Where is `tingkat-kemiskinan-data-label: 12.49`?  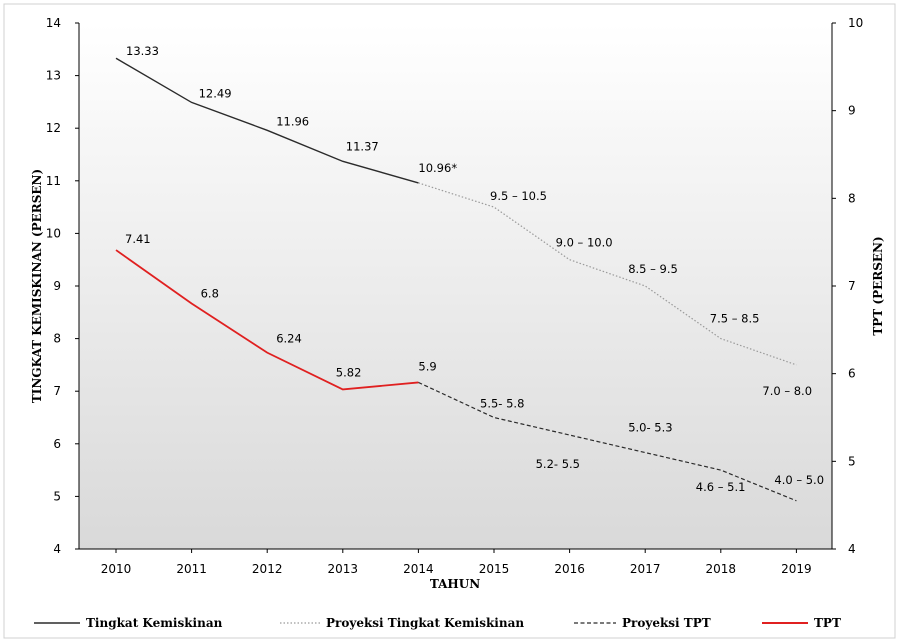 tingkat-kemiskinan-data-label: 12.49 is located at coordinates (215, 93).